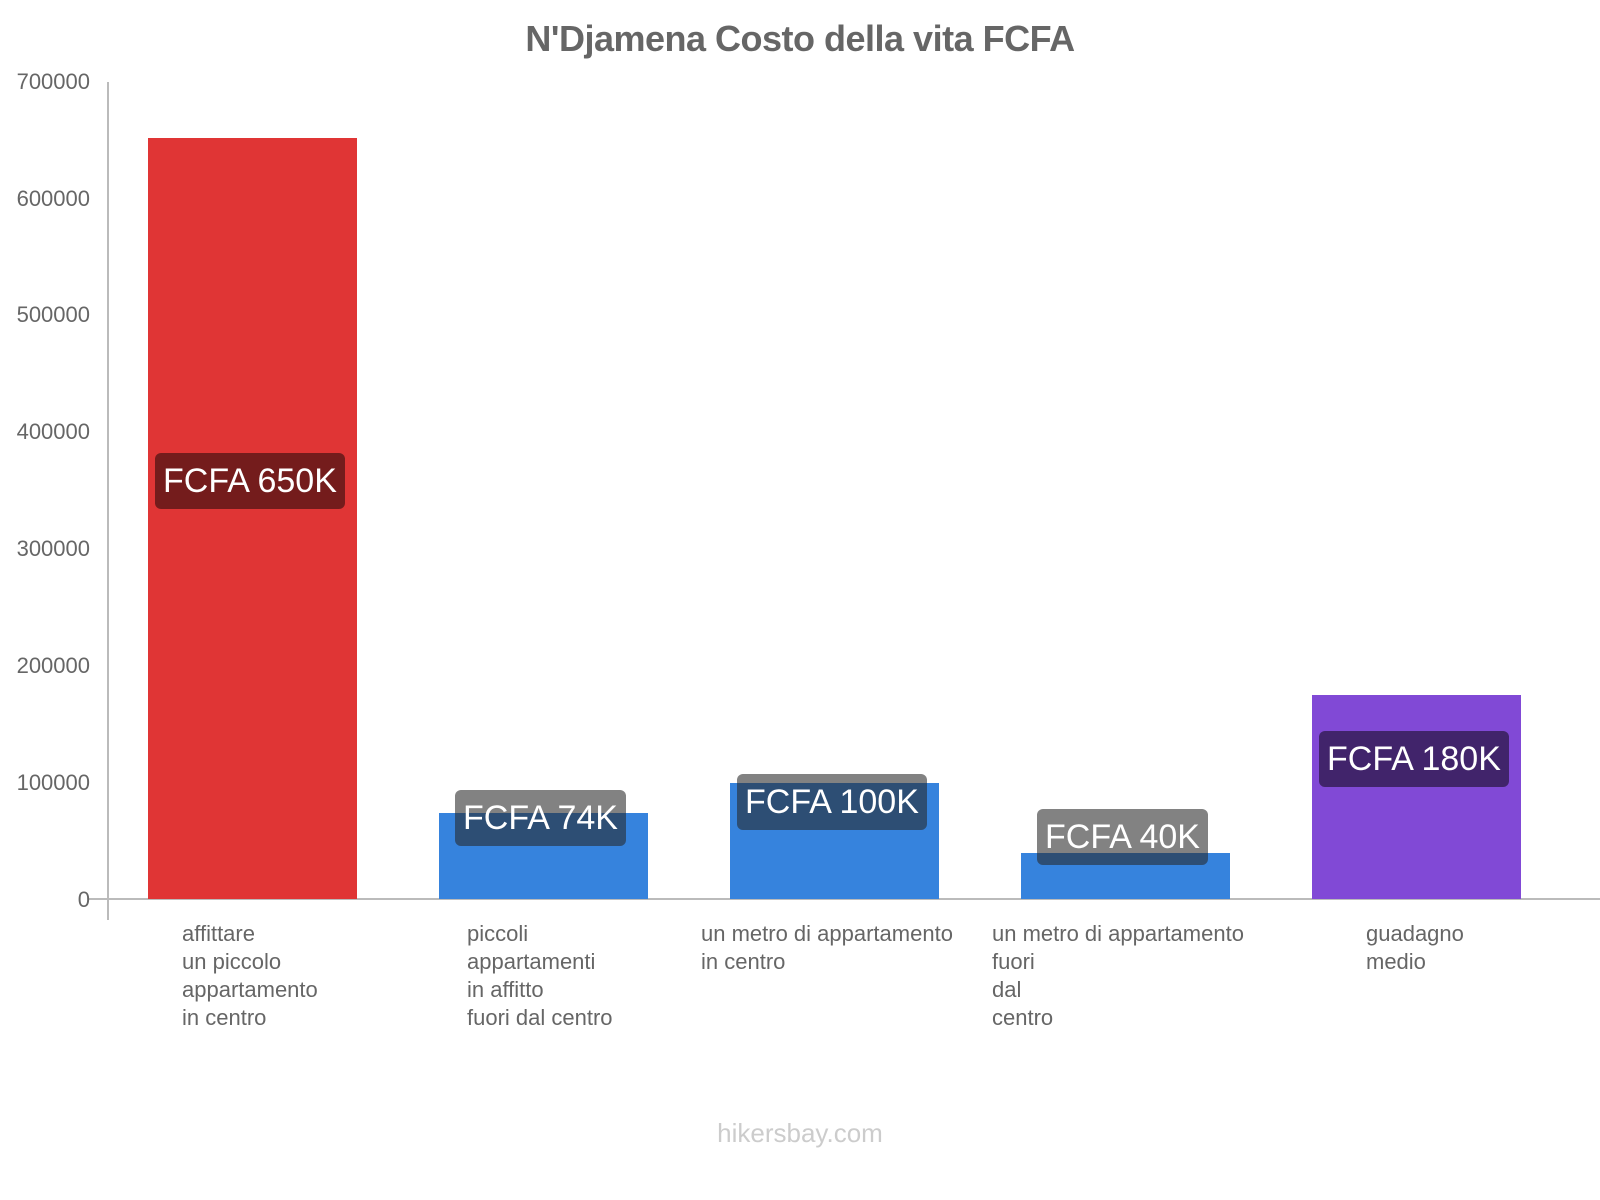  I want to click on y-tick-label: 100000, so click(53, 782).